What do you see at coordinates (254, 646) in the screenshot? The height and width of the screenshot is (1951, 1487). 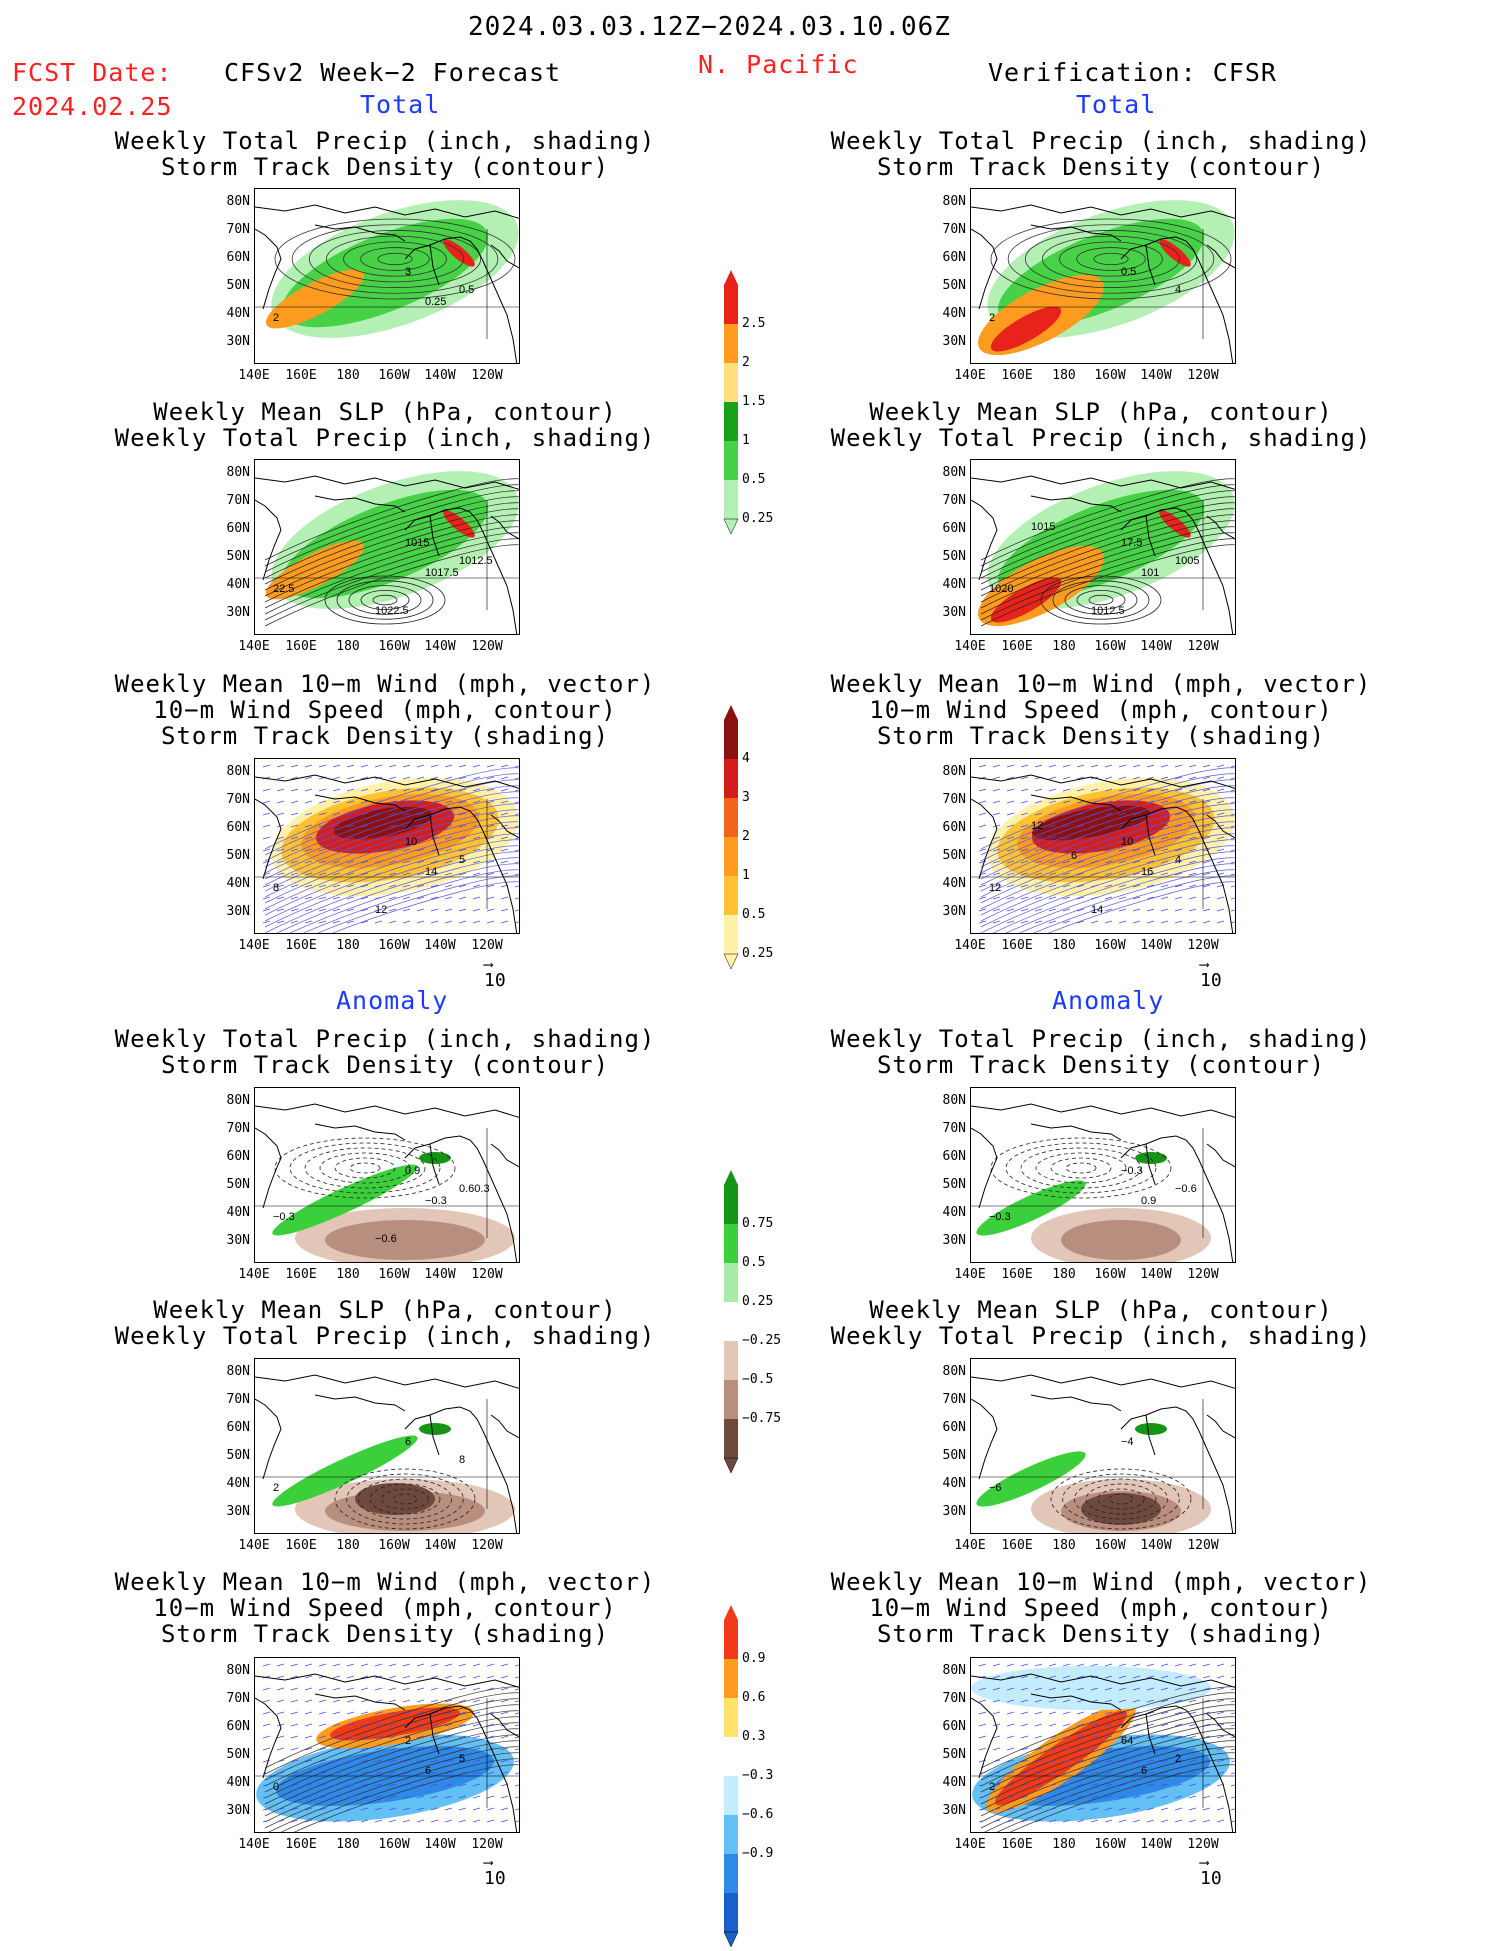 I see `x-tick-label: 140E` at bounding box center [254, 646].